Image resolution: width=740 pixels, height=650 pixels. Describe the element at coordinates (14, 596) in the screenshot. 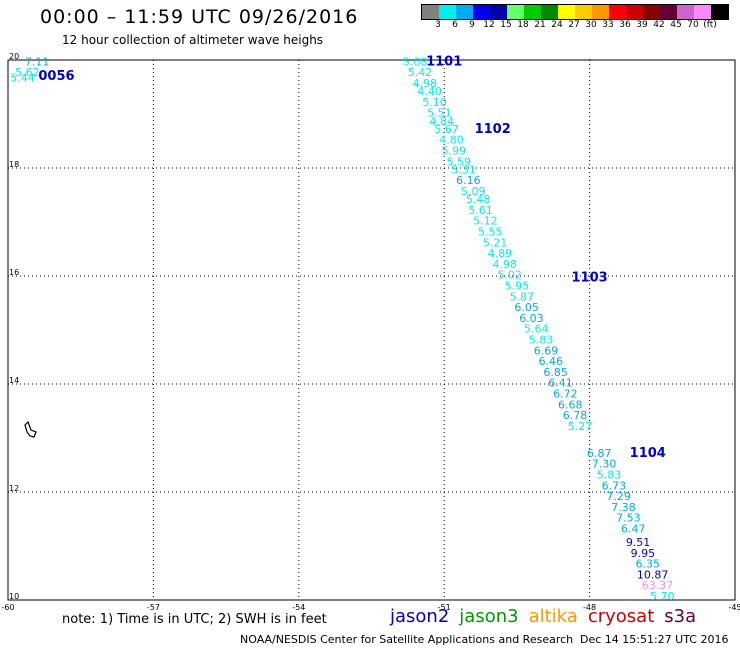

I see `y-tick-label: 10` at that location.